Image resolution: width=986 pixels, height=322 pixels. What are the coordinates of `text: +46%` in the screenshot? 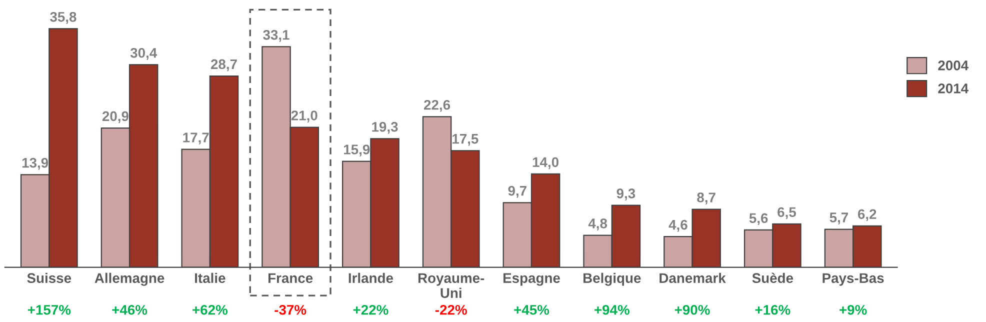 It's located at (130, 309).